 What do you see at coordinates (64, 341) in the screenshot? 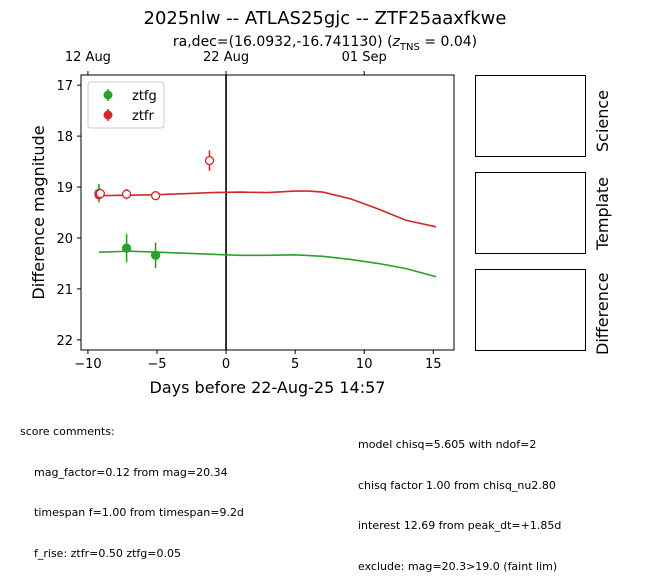
I see `y-tick-label: 22` at bounding box center [64, 341].